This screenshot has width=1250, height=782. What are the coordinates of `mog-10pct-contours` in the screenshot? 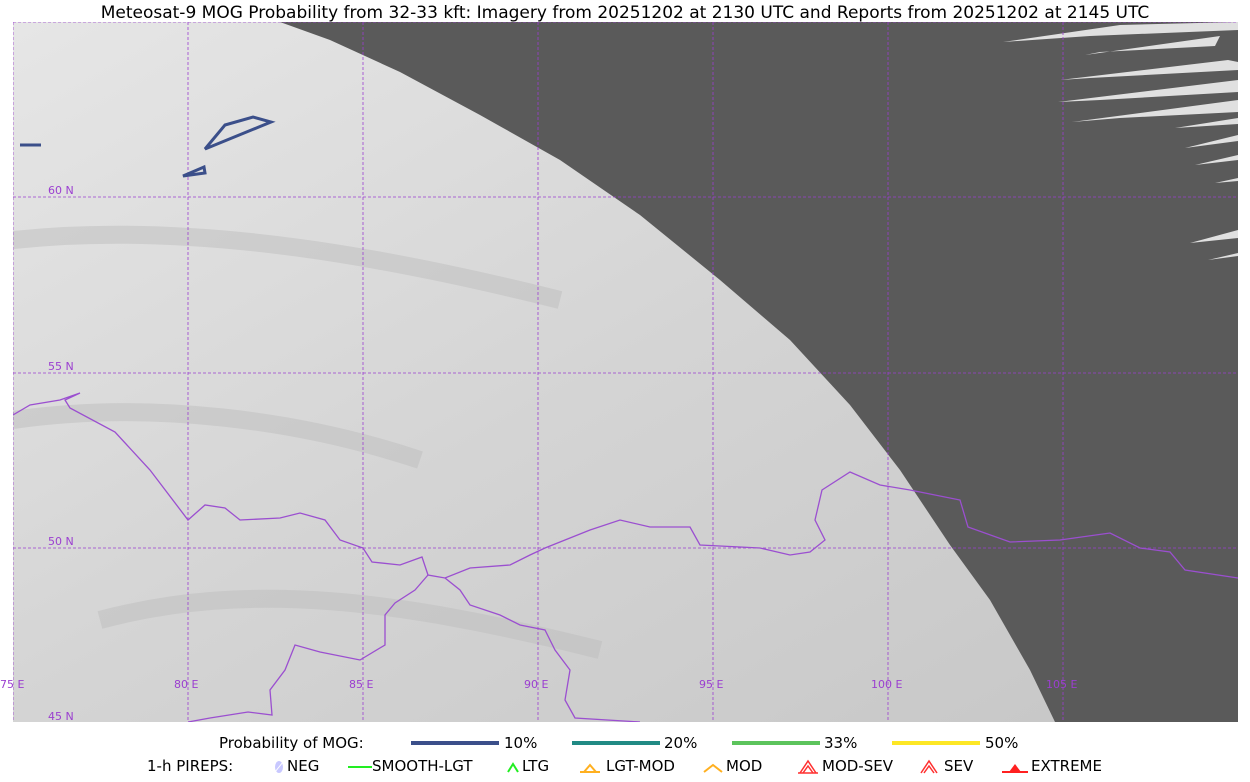 It's located at (148, 146).